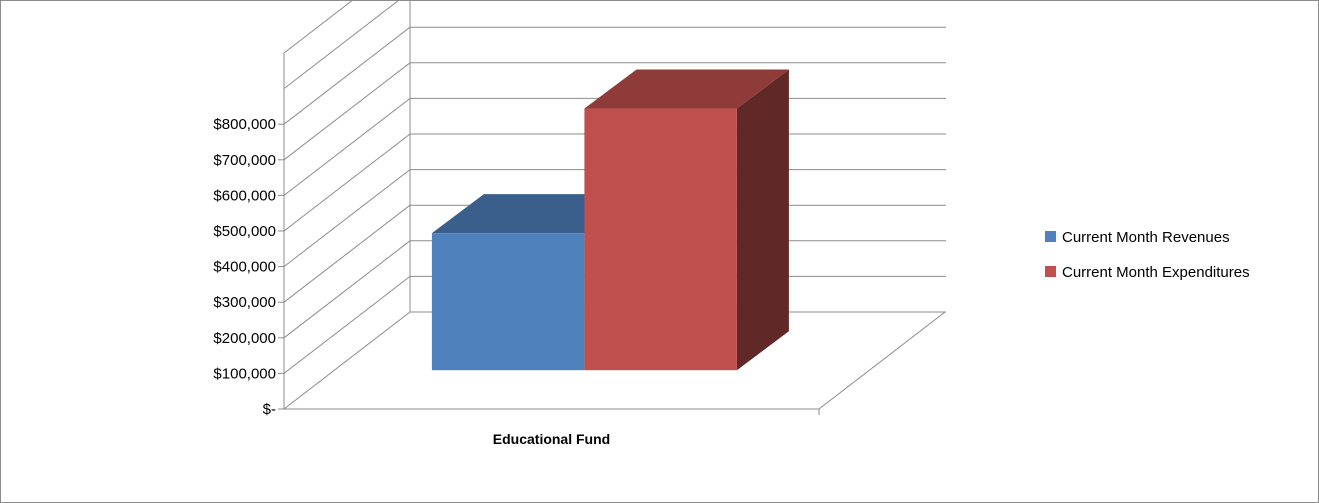 The width and height of the screenshot is (1319, 503). Describe the element at coordinates (244, 160) in the screenshot. I see `y-tick-label: $700,000` at that location.